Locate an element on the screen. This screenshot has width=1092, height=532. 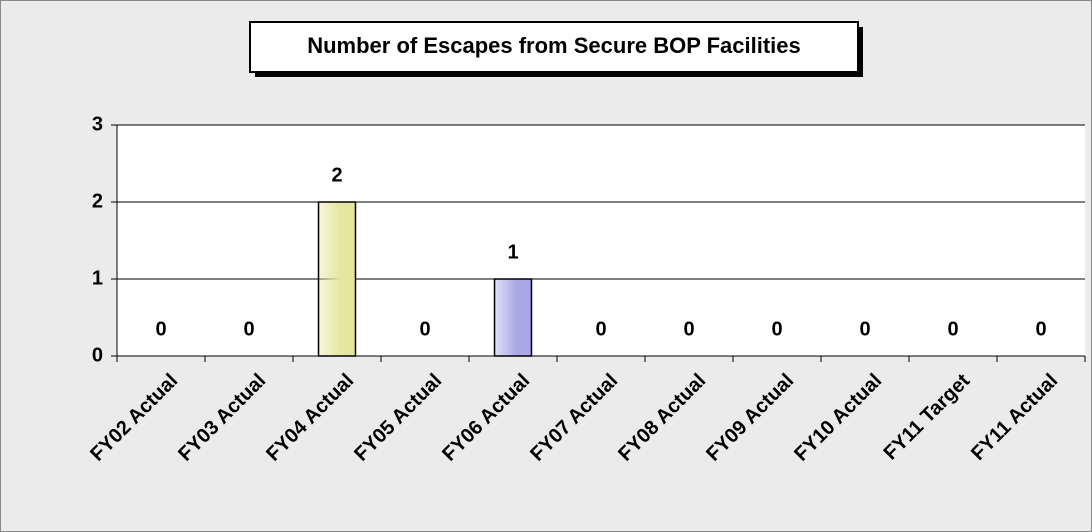
y-tick-label: 3 is located at coordinates (97, 124).